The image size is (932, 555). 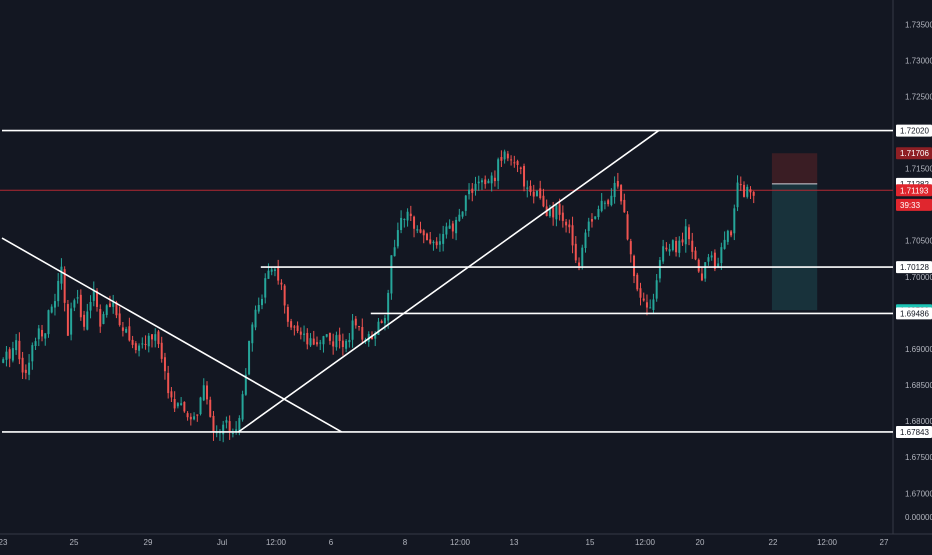 I want to click on descending-trendline, so click(x=172, y=335).